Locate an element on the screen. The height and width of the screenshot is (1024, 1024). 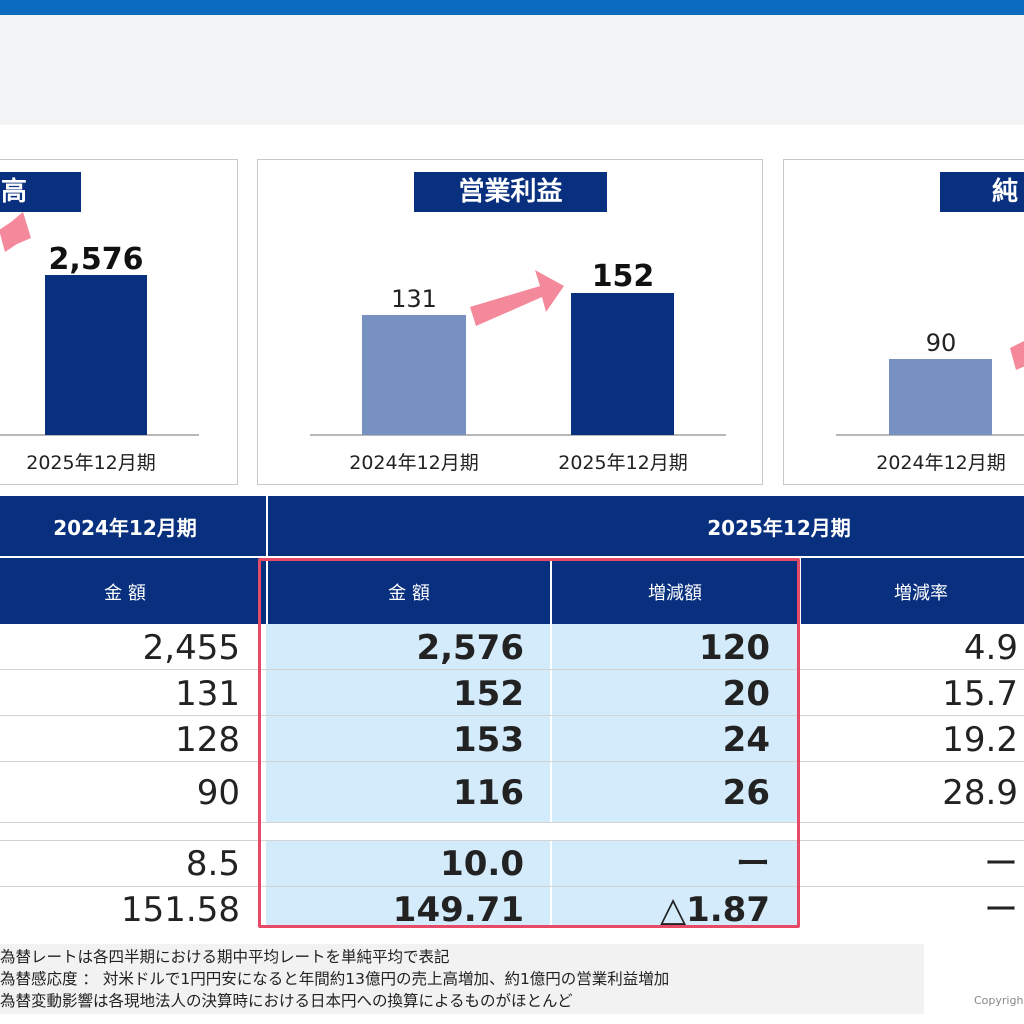
header-band is located at coordinates (512, 70).